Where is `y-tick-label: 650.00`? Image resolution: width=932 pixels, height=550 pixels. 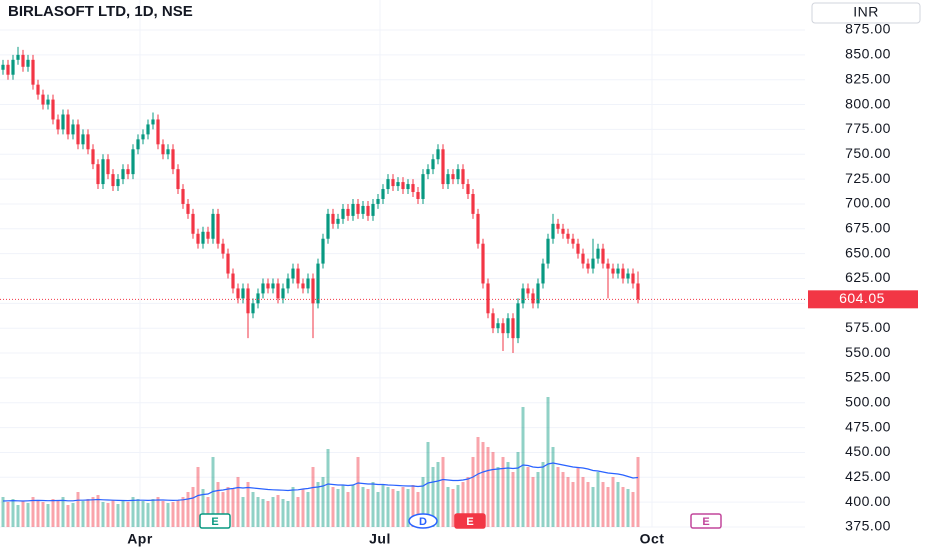
y-tick-label: 650.00 is located at coordinates (868, 252).